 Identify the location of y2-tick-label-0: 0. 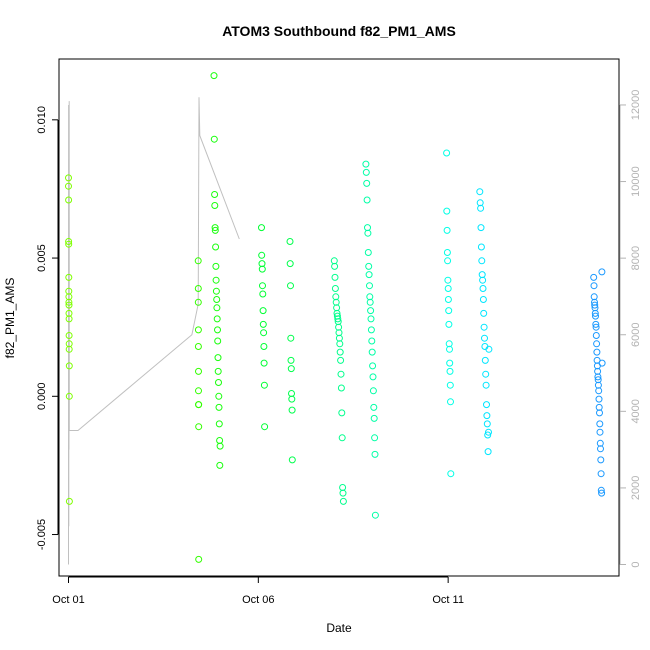
(636, 564).